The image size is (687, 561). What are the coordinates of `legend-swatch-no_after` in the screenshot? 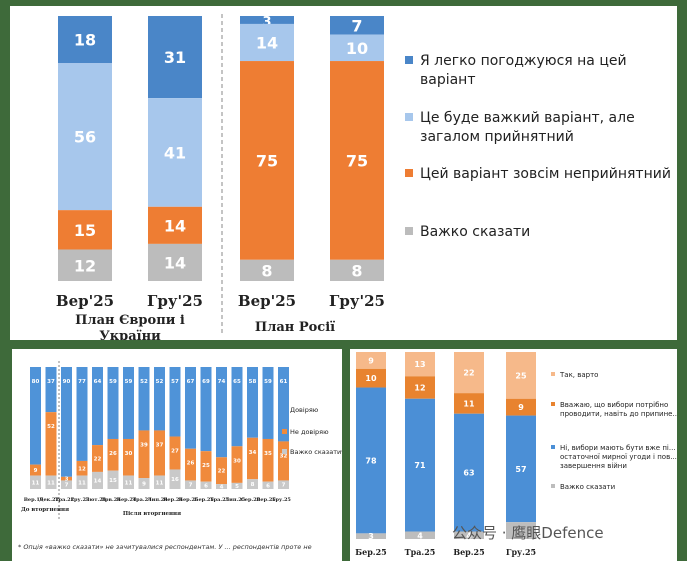 It's located at (553, 447).